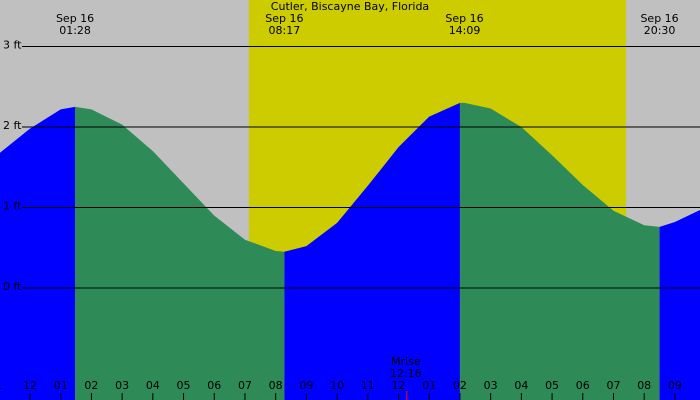 This screenshot has height=400, width=700. Describe the element at coordinates (406, 373) in the screenshot. I see `moonrise-time: 12:16` at that location.